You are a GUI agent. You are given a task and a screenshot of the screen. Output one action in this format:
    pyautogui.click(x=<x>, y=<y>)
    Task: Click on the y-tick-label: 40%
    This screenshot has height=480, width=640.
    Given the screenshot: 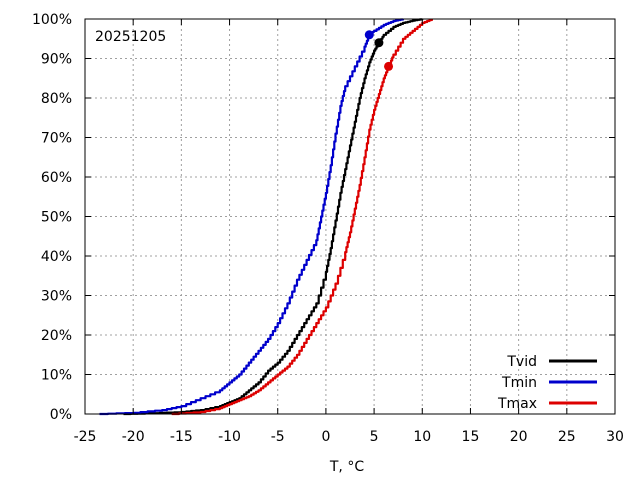 What is the action you would take?
    pyautogui.click(x=56, y=257)
    